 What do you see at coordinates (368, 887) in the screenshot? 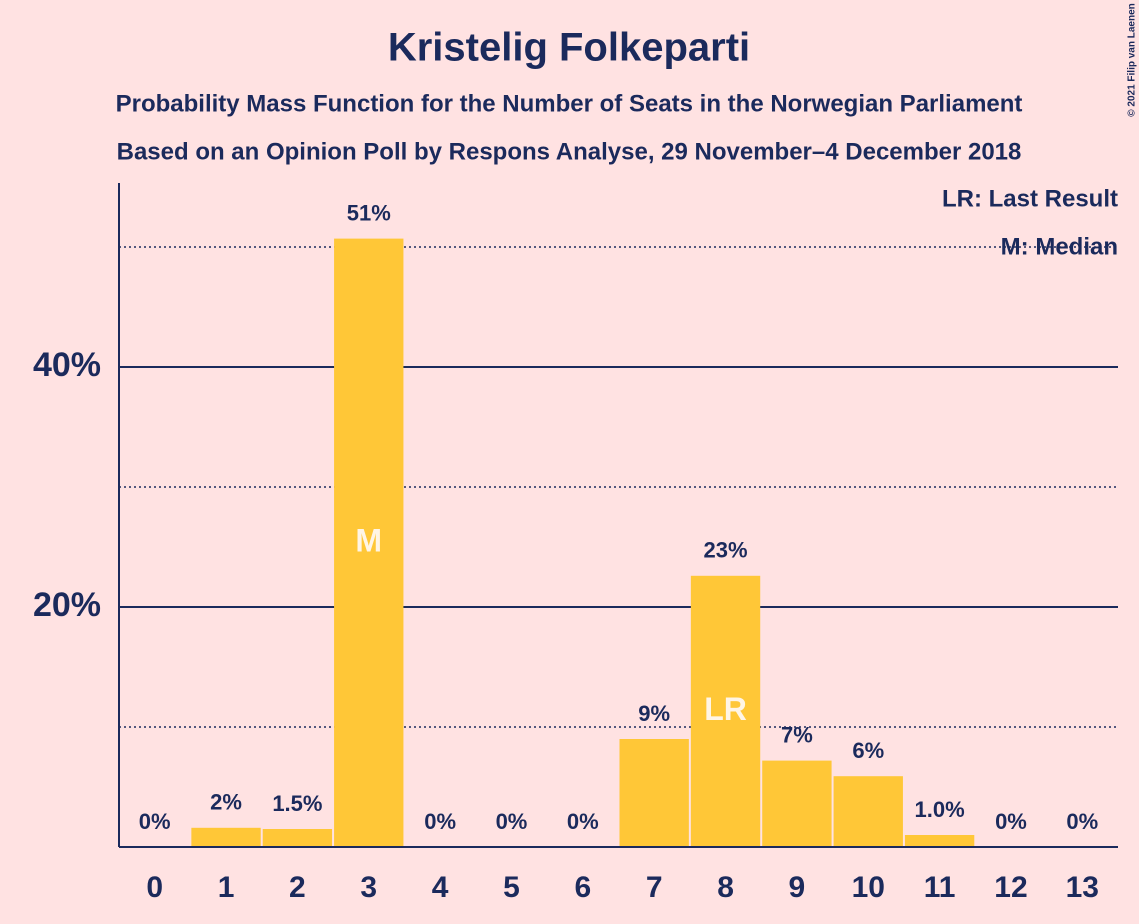
I see `x-tick-label: 3` at bounding box center [368, 887].